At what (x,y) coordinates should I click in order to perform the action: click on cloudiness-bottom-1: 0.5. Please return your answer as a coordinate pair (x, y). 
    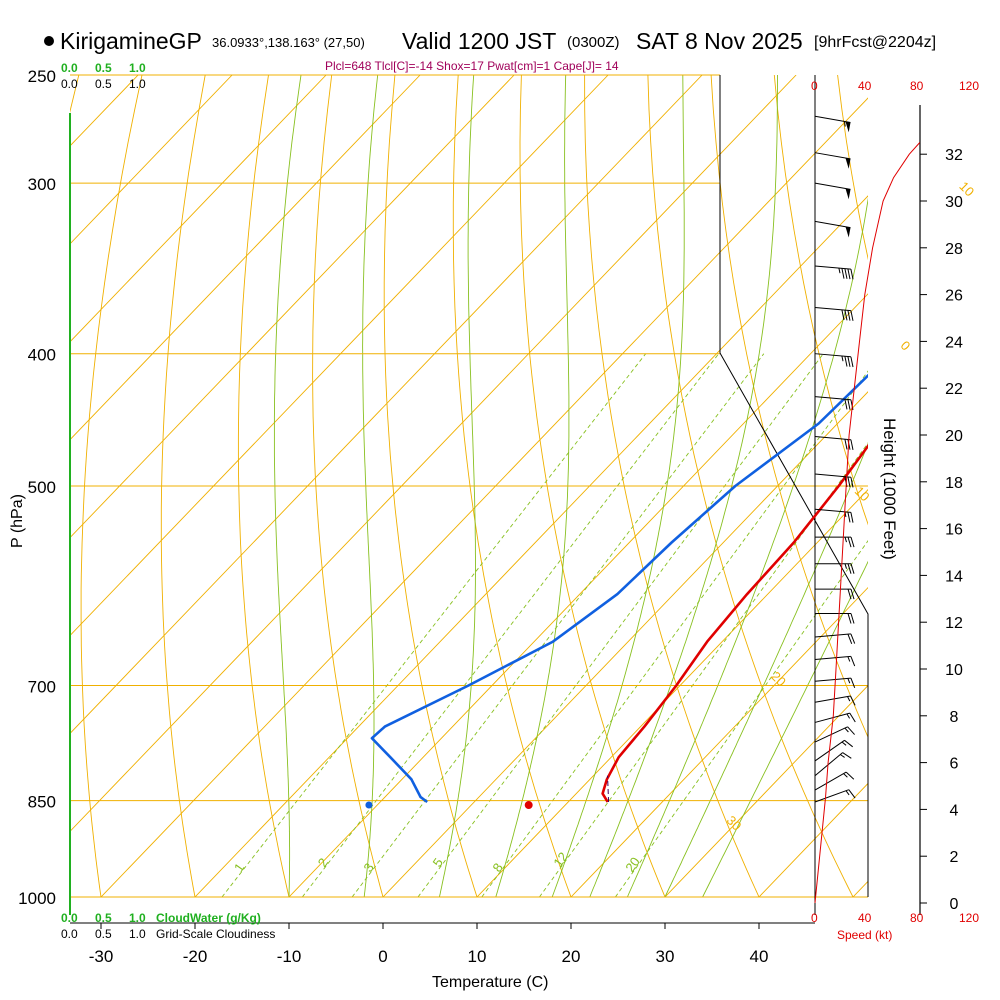
    Looking at the image, I should click on (103, 934).